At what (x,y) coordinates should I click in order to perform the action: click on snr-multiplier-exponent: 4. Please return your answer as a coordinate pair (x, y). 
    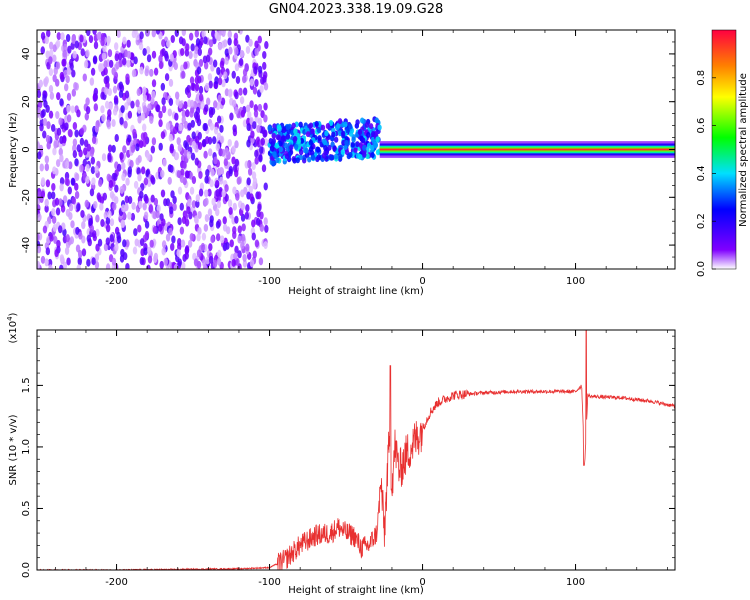
    Looking at the image, I should click on (10, 318).